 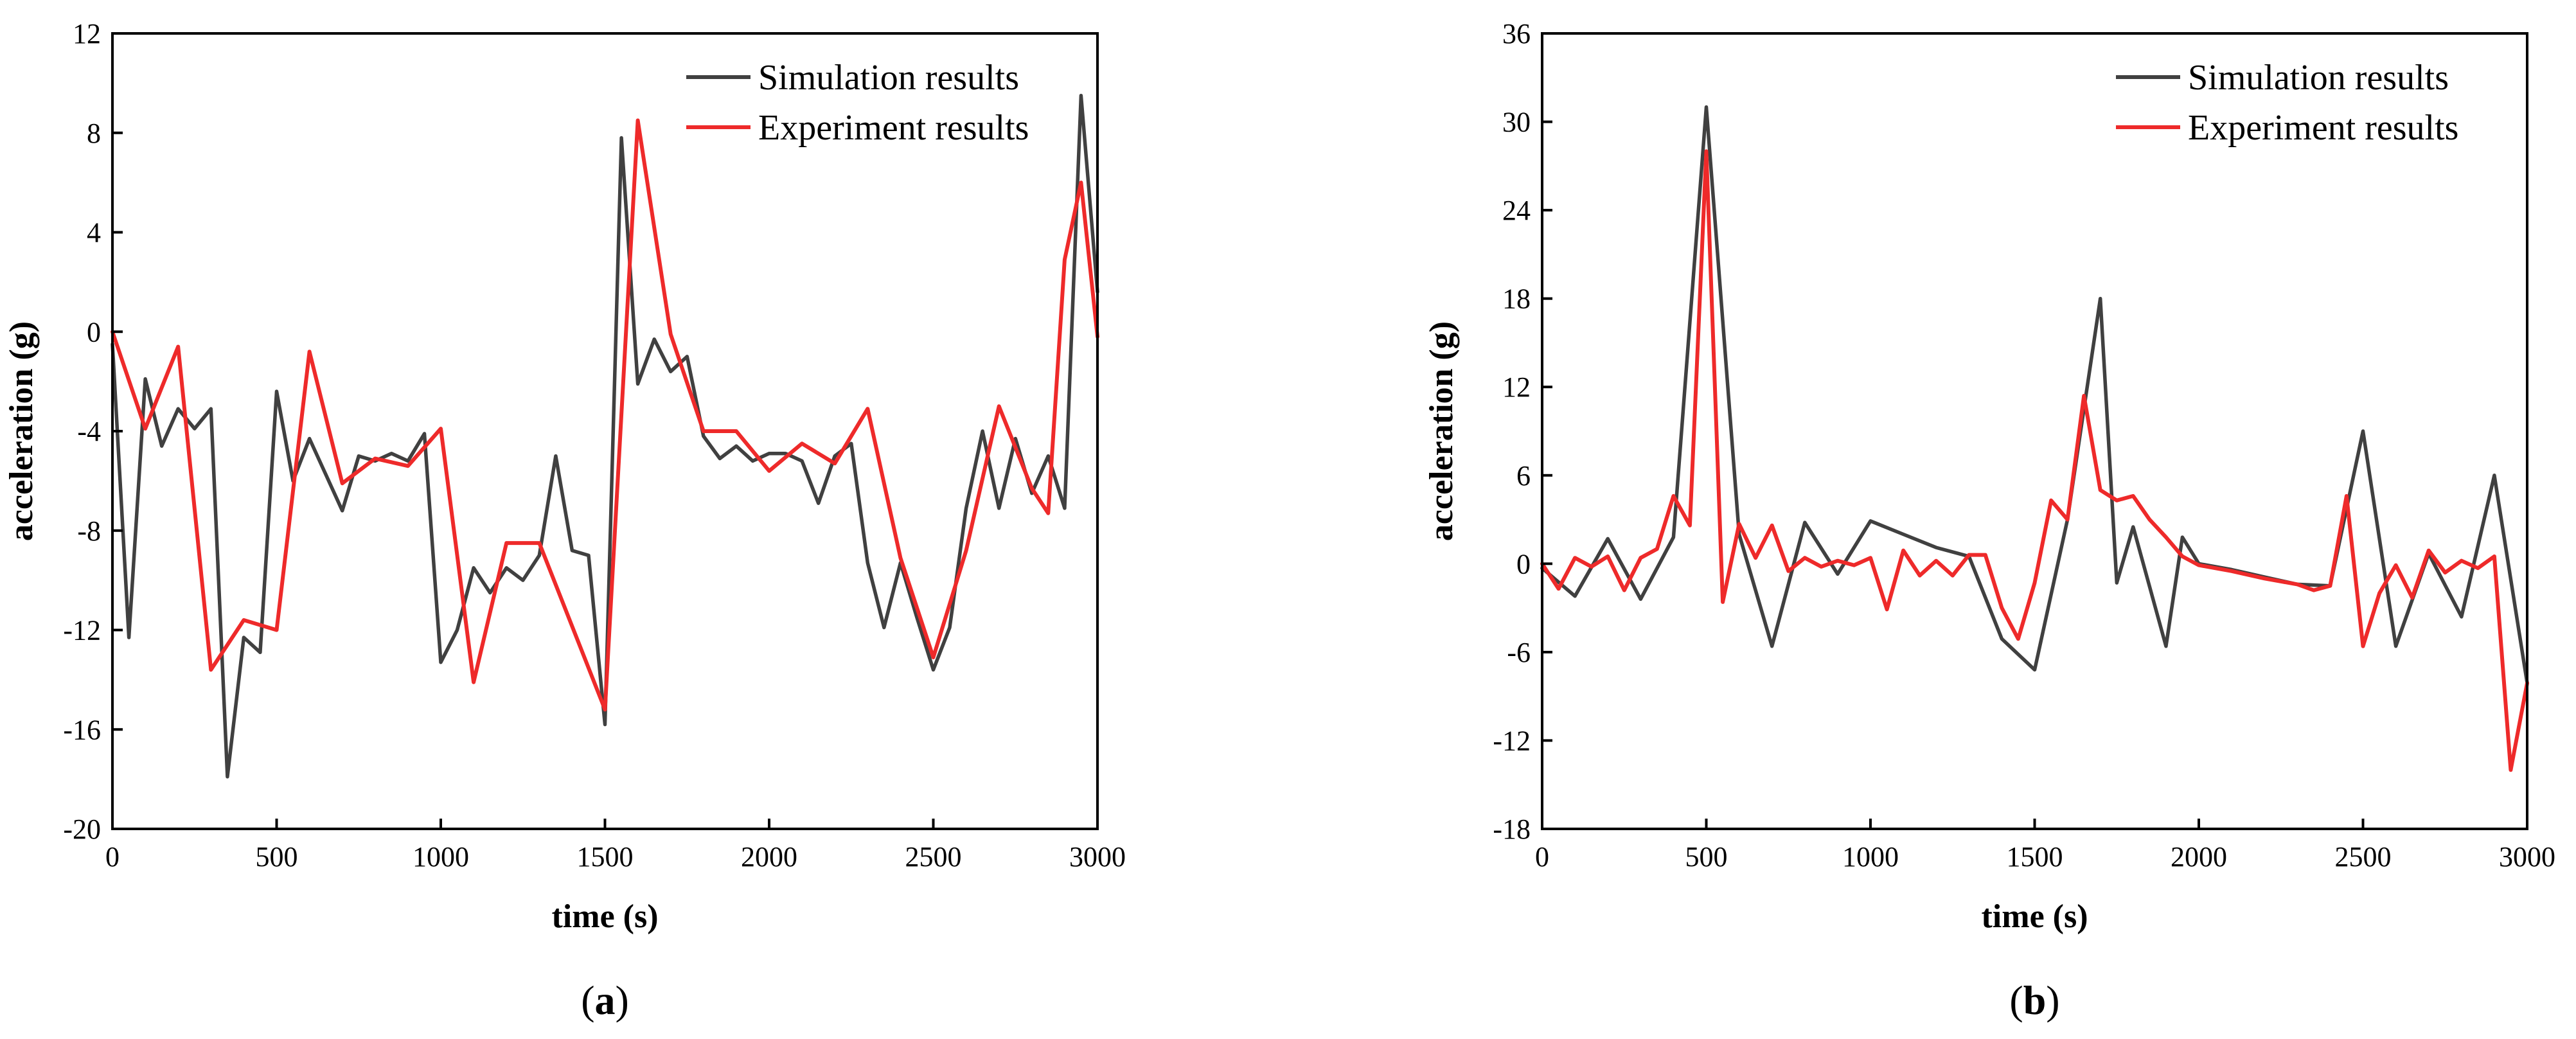 I want to click on y-tick-label: 36, so click(x=1517, y=33).